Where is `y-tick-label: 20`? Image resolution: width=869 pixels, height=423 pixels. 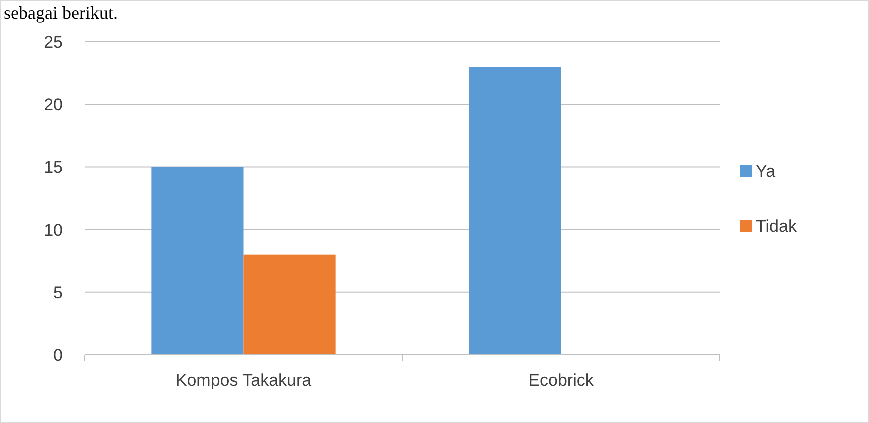
y-tick-label: 20 is located at coordinates (53, 105).